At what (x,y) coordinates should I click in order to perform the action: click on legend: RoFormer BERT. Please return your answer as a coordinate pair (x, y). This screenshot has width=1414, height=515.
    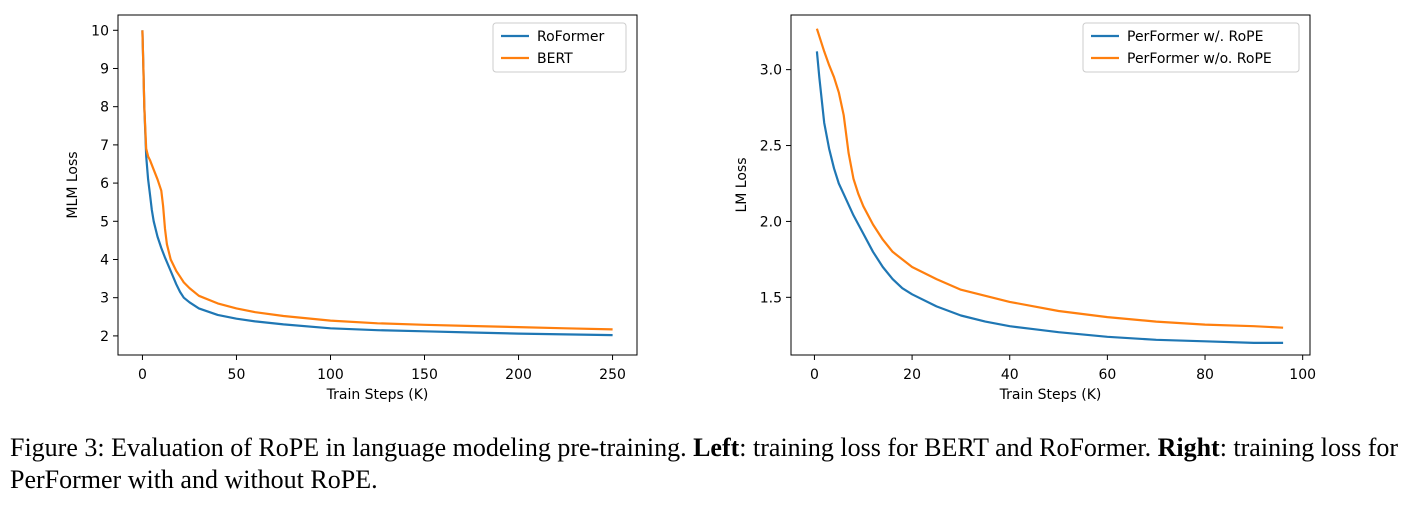
    Looking at the image, I should click on (559, 47).